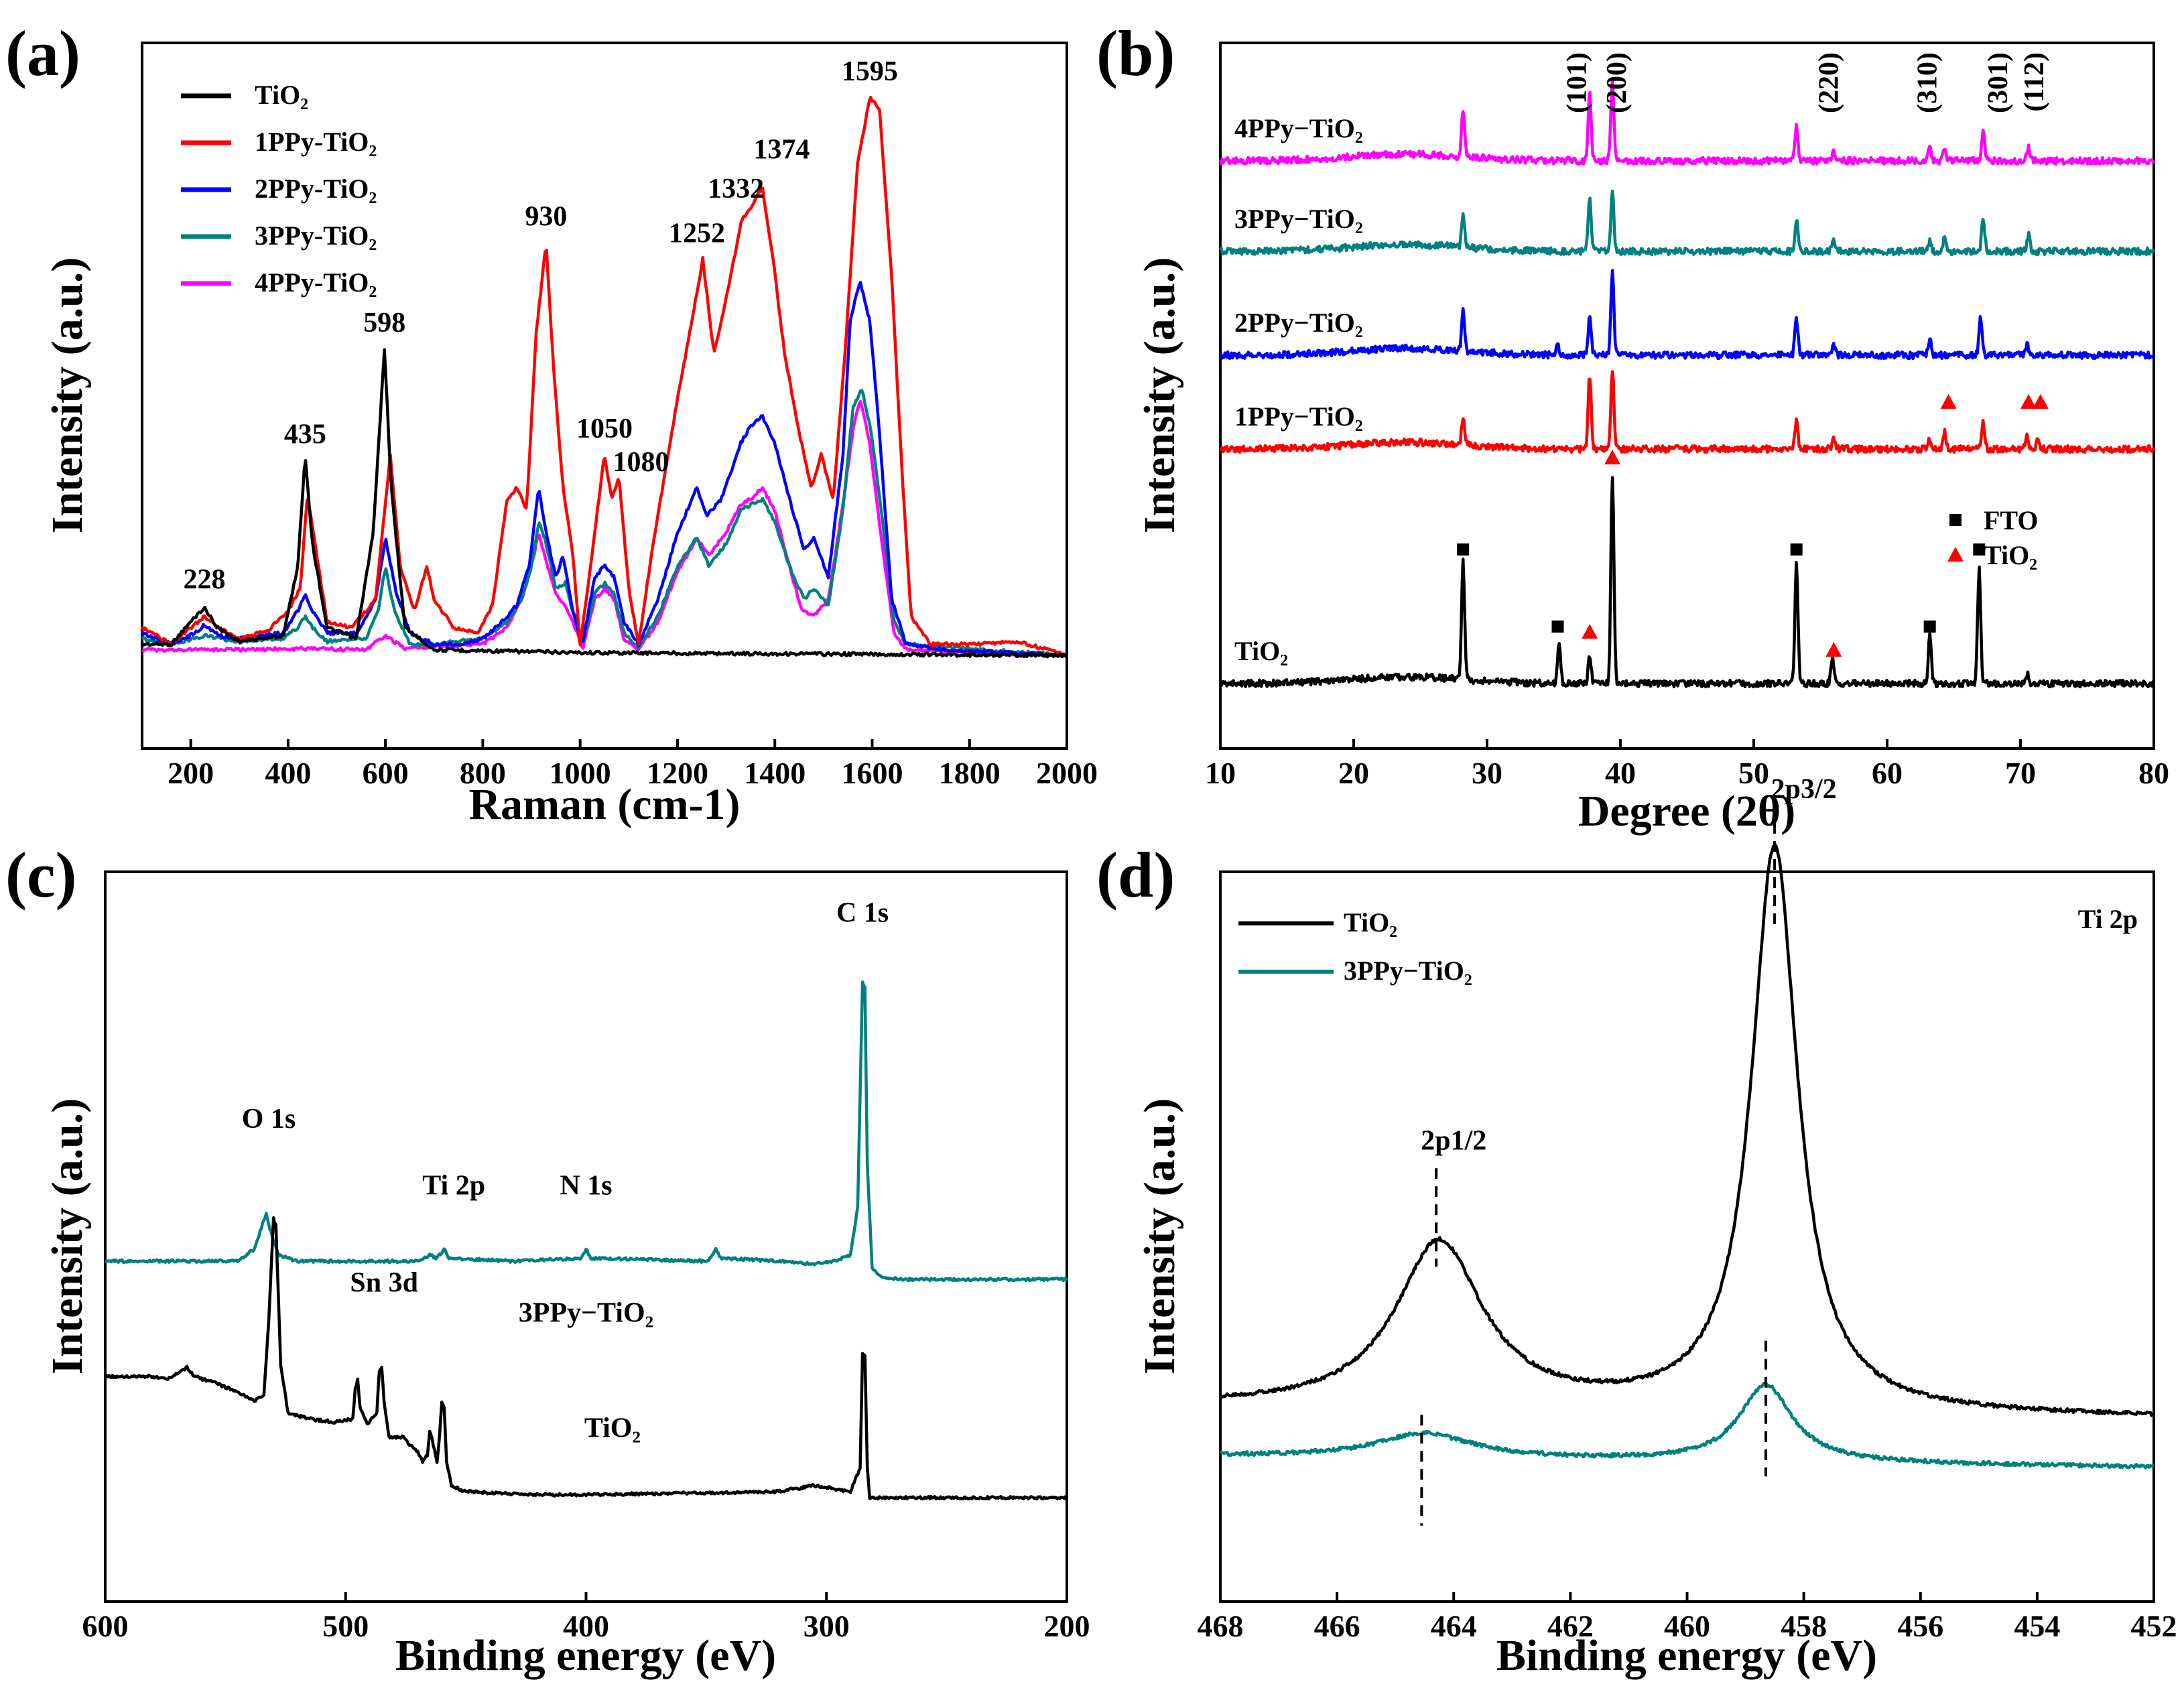 The image size is (2184, 1684). I want to click on x-axis-title-d: Binding energy (eV), so click(1686, 1655).